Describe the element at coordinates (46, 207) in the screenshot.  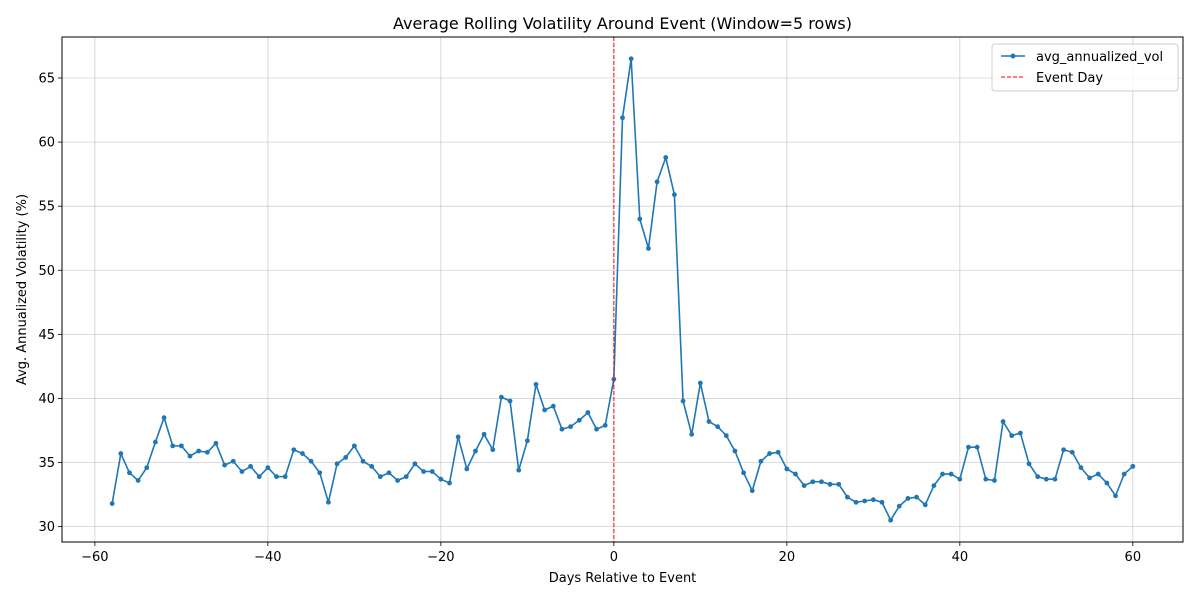
I see `y-tick-label: 55` at that location.